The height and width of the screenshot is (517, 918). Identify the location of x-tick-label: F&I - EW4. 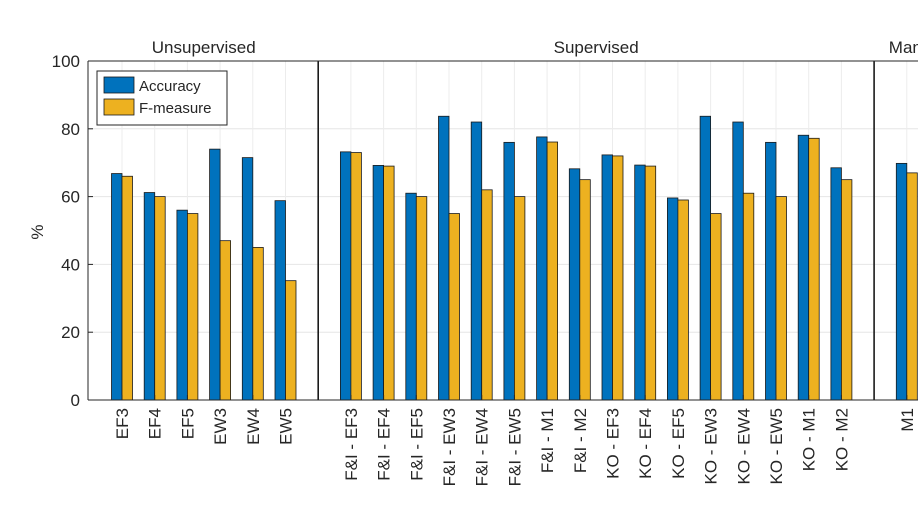
(482, 447).